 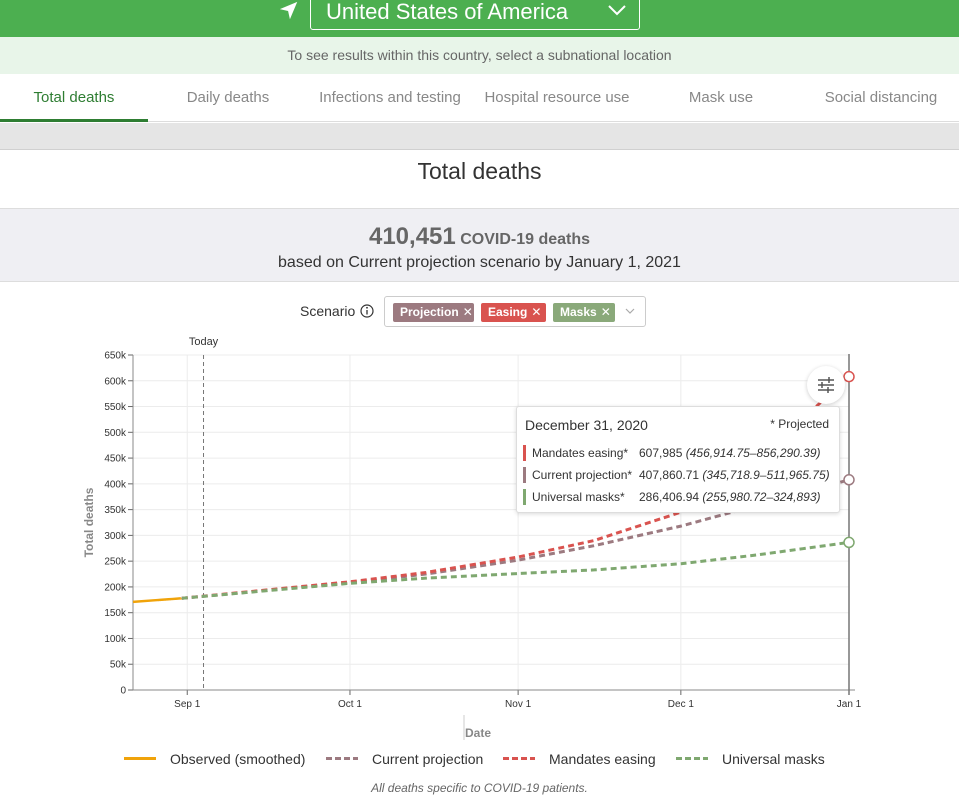 What do you see at coordinates (328, 311) in the screenshot?
I see `scenario-label: Scenario` at bounding box center [328, 311].